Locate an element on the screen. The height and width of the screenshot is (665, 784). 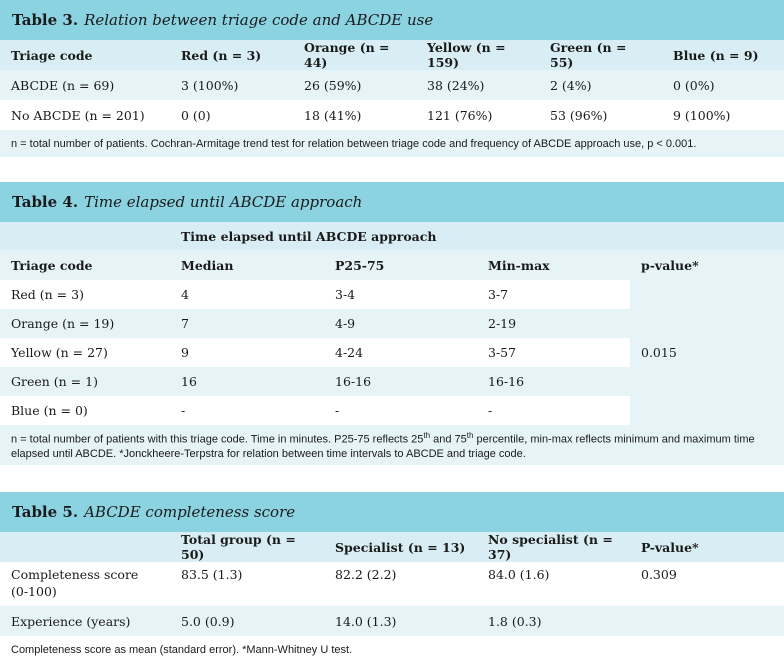
table-cell: 0 (0) is located at coordinates (196, 115).